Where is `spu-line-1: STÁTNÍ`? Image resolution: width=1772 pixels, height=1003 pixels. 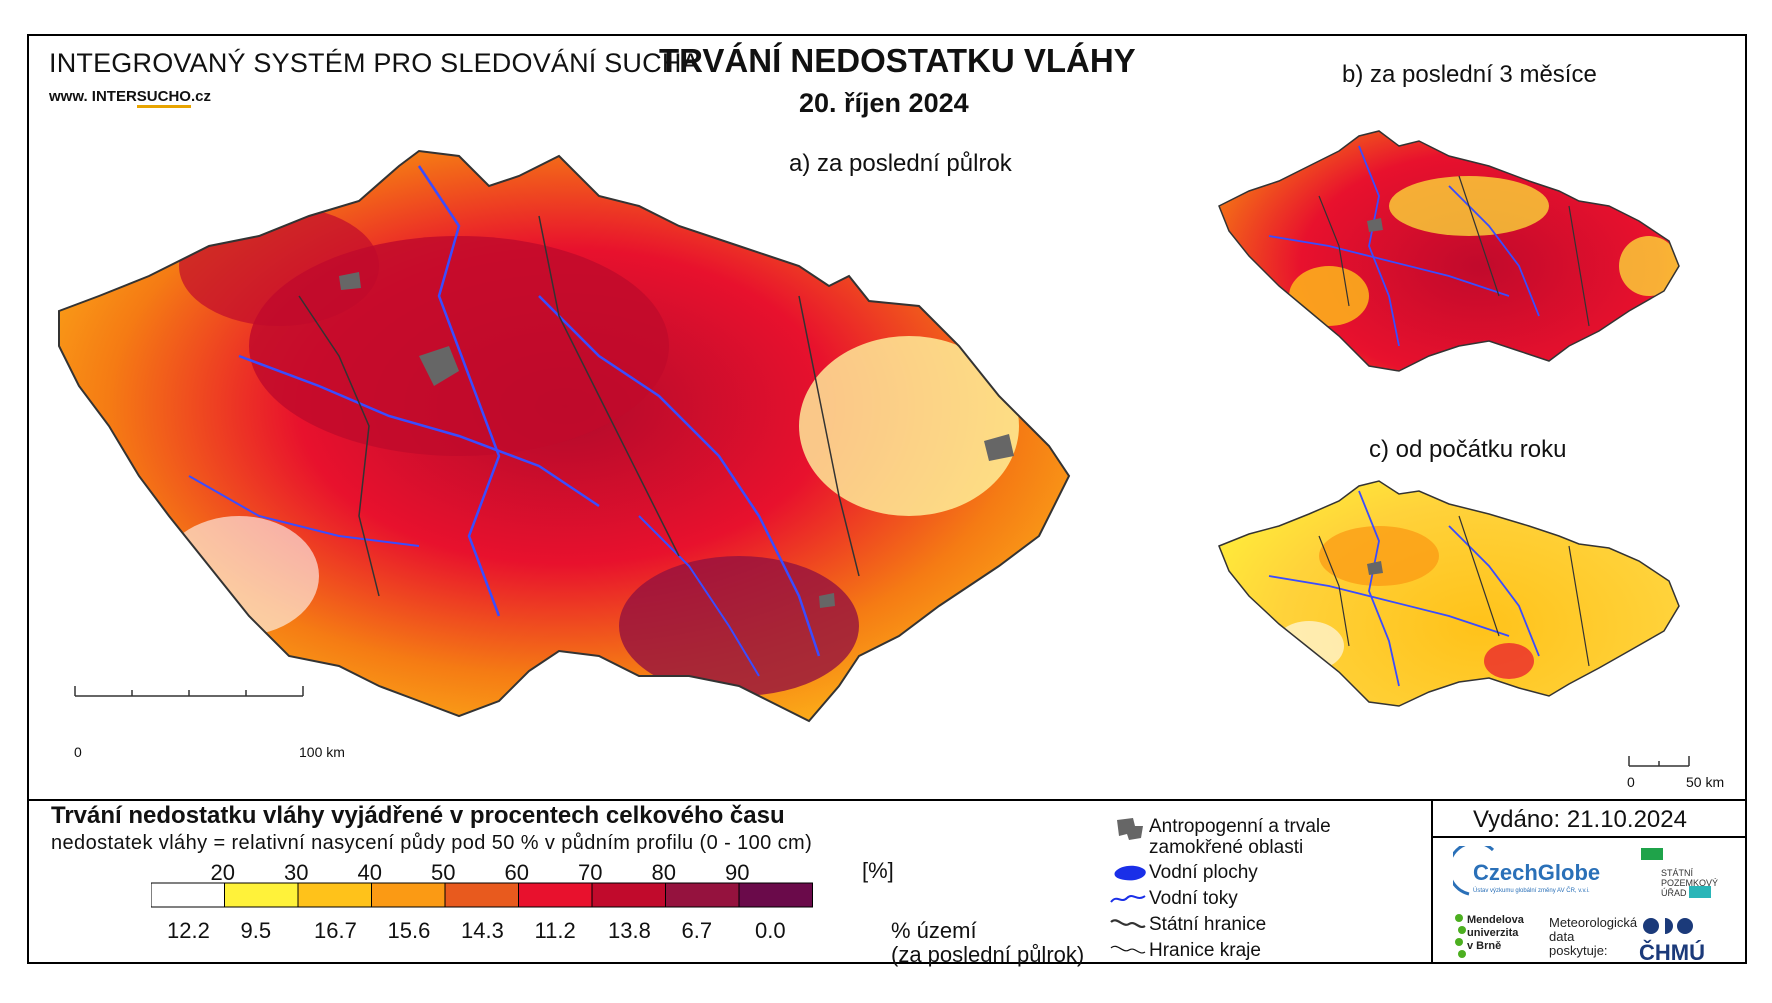 spu-line-1: STÁTNÍ is located at coordinates (1677, 873).